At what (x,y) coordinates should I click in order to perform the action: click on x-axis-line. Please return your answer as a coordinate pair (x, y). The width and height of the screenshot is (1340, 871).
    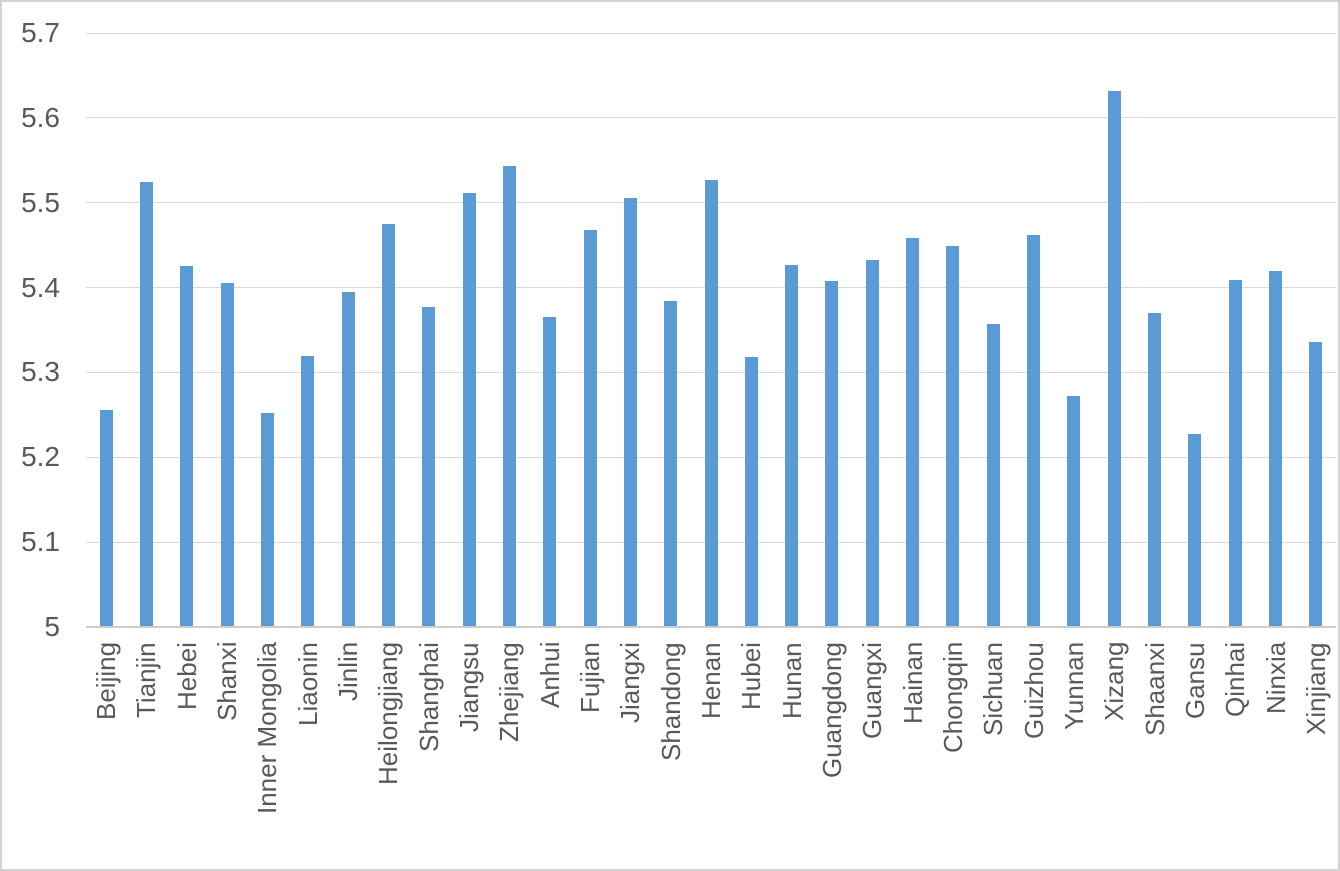
    Looking at the image, I should click on (711, 627).